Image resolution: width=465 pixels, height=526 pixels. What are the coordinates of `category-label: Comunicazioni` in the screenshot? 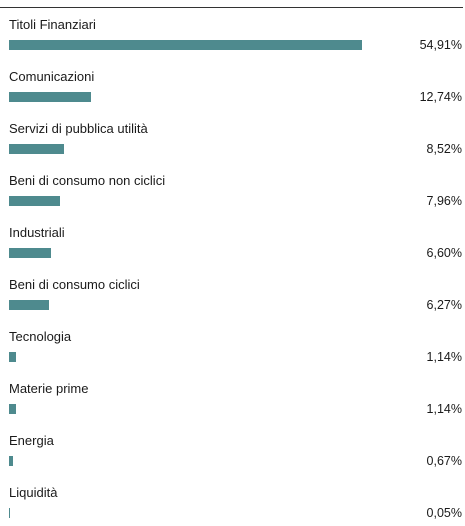 It's located at (52, 76).